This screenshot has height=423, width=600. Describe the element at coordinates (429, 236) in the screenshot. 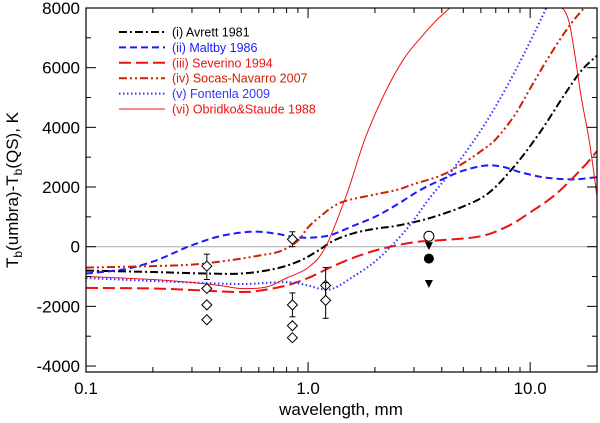

I see `observation-open-circle` at that location.